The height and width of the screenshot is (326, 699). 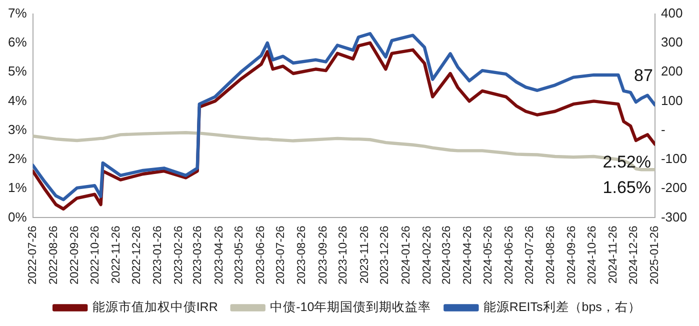 What do you see at coordinates (671, 71) in the screenshot?
I see `y2-tick-label: 200` at bounding box center [671, 71].